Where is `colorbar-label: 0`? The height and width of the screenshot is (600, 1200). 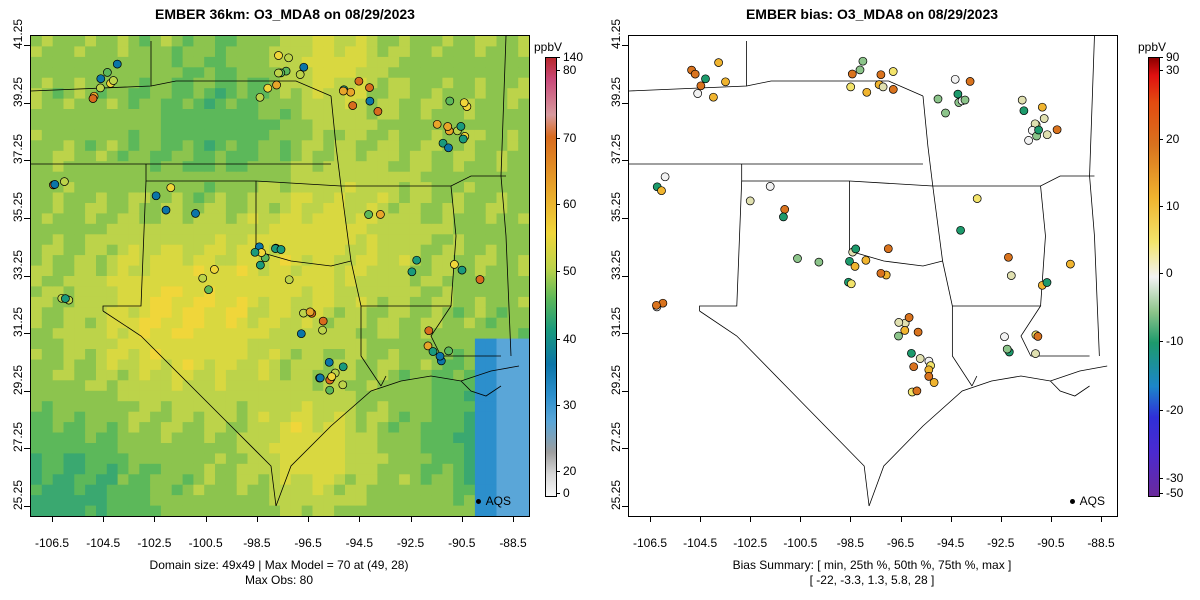
colorbar-label: 0 is located at coordinates (1169, 273).